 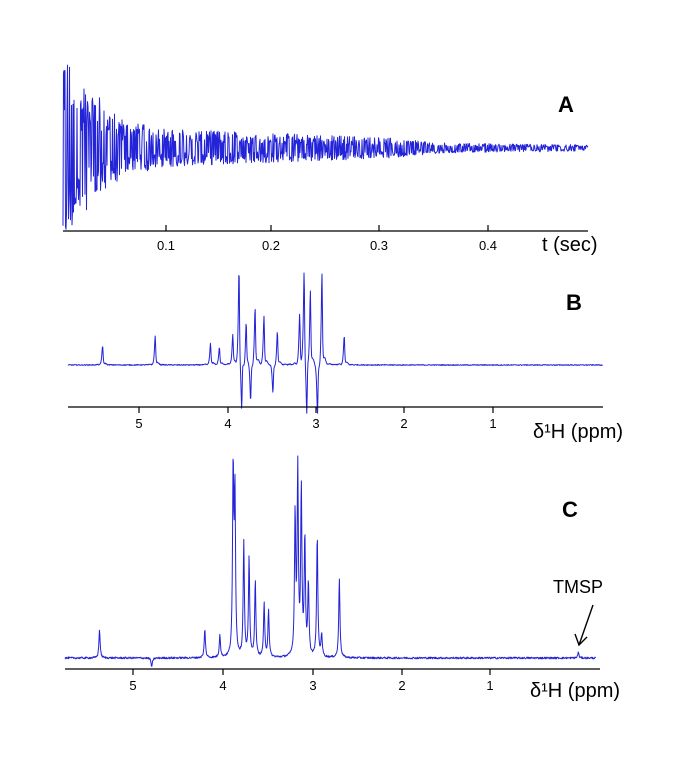 What do you see at coordinates (271, 245) in the screenshot?
I see `panel-a-tick-label-0.2: 0.2` at bounding box center [271, 245].